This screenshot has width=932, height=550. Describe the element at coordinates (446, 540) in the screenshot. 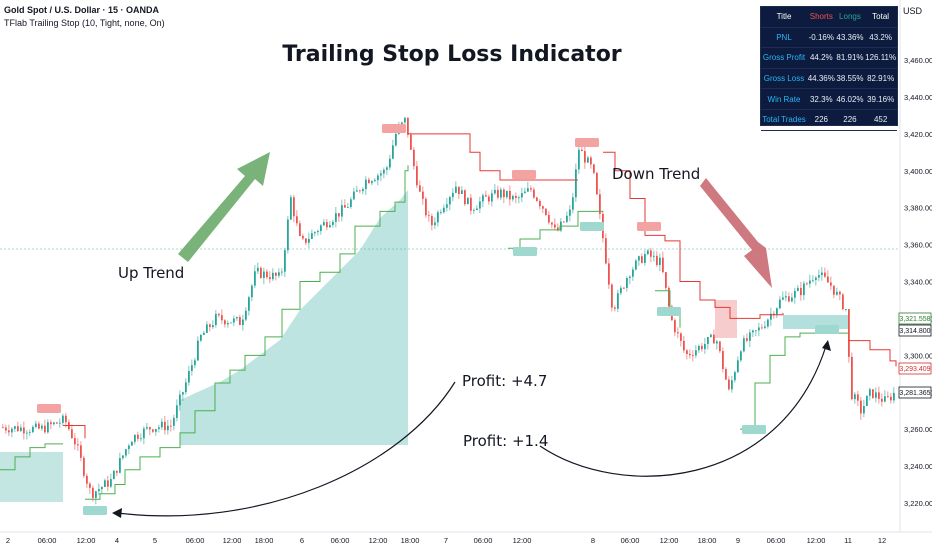

I see `time-tick-label: 7` at that location.